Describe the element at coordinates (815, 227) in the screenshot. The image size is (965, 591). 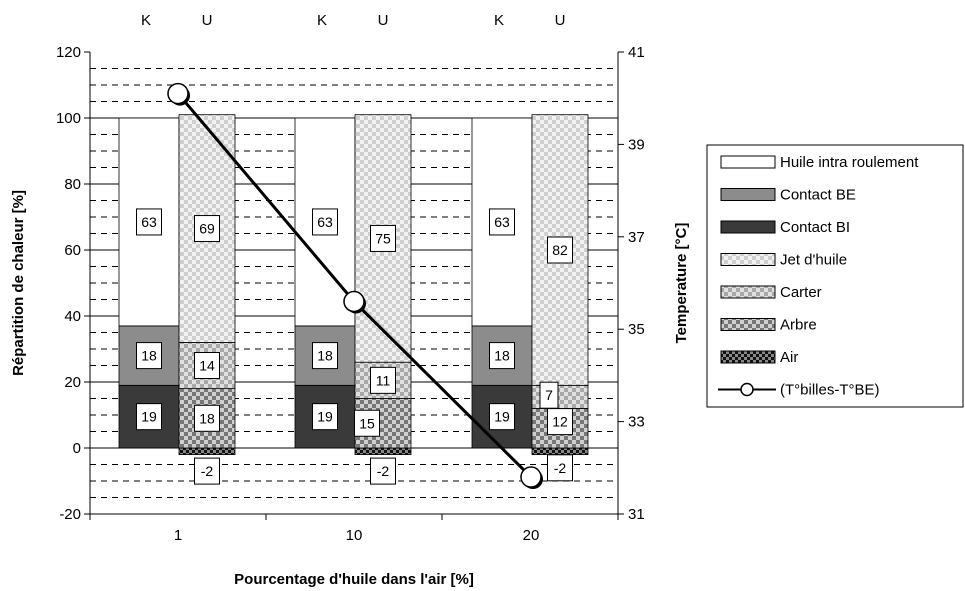
I see `legend-label: Contact BI` at that location.